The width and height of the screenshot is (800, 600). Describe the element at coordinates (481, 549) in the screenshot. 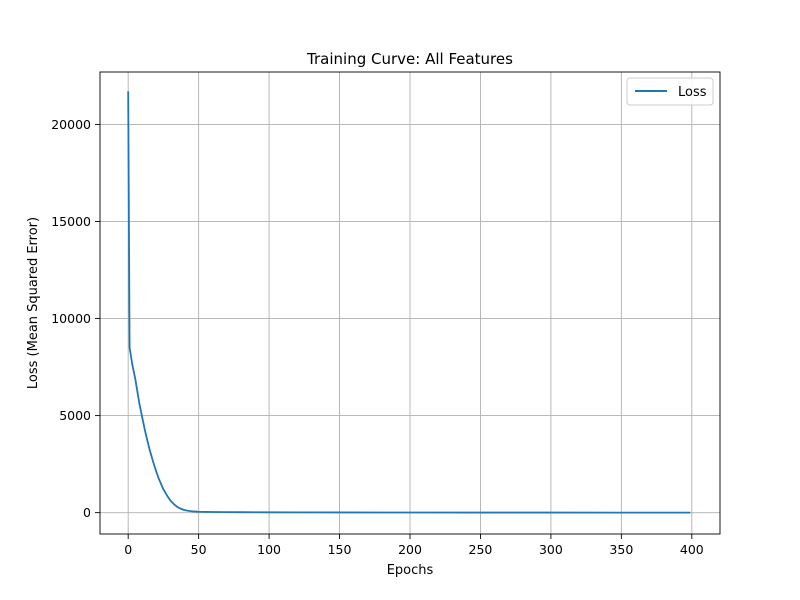

I see `x-tick-label: 250` at that location.